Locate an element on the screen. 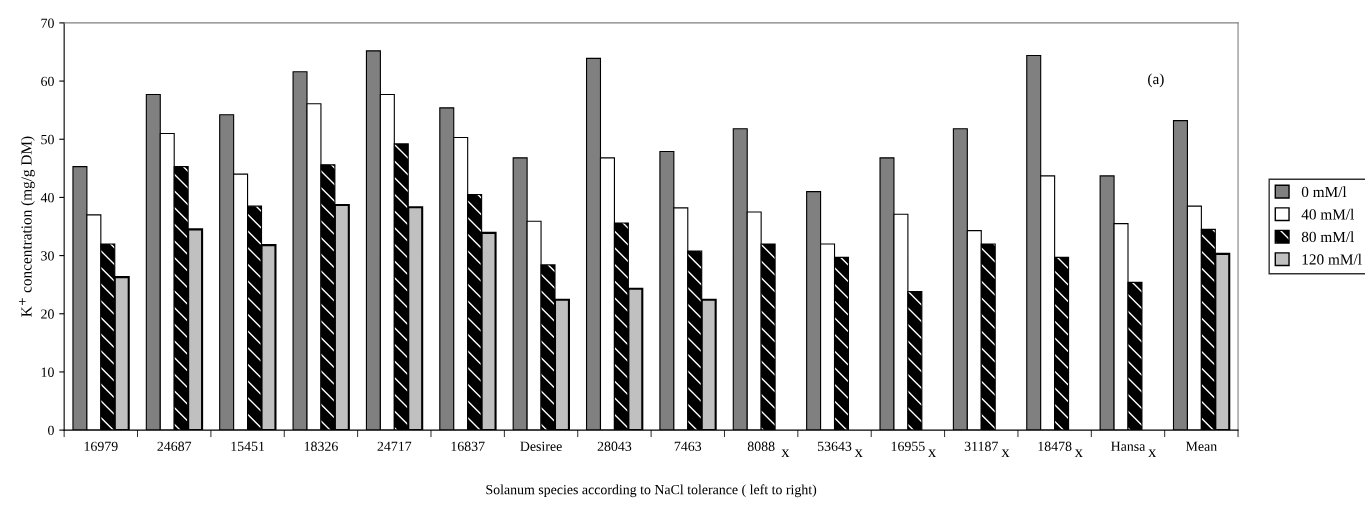  x-tick-label: Hansa is located at coordinates (1128, 446).